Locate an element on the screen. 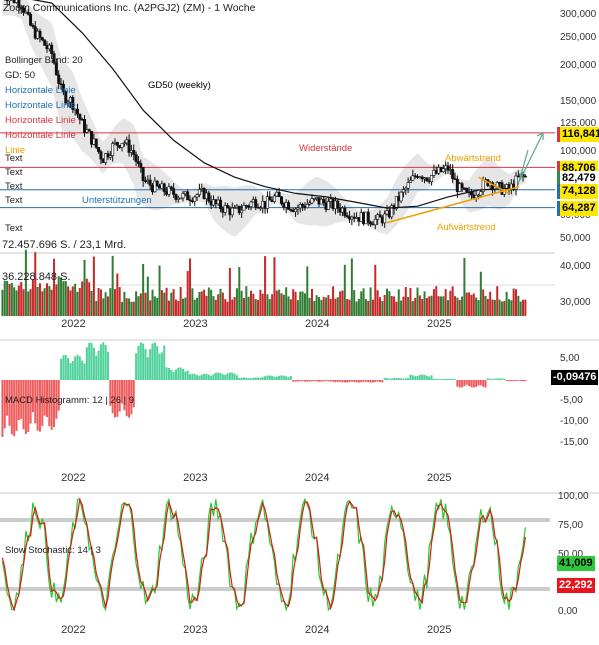 This screenshot has height=645, width=599. stochastic-value-tag: 22,292 is located at coordinates (576, 585).